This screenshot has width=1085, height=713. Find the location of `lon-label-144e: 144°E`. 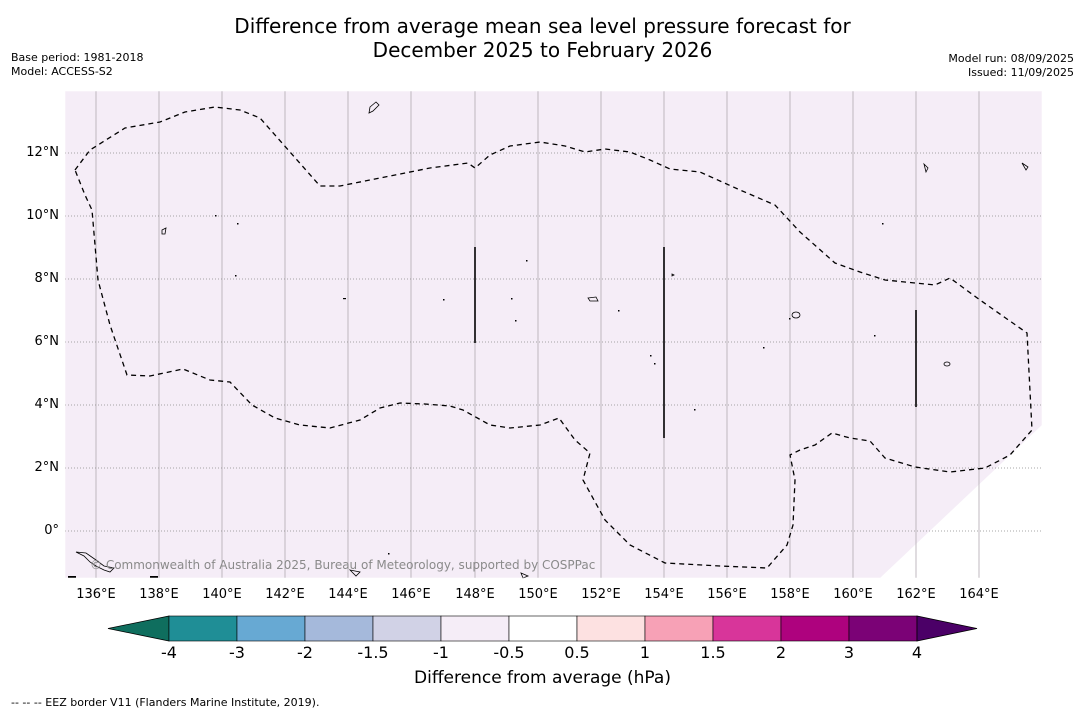

lon-label-144e: 144°E is located at coordinates (348, 594).